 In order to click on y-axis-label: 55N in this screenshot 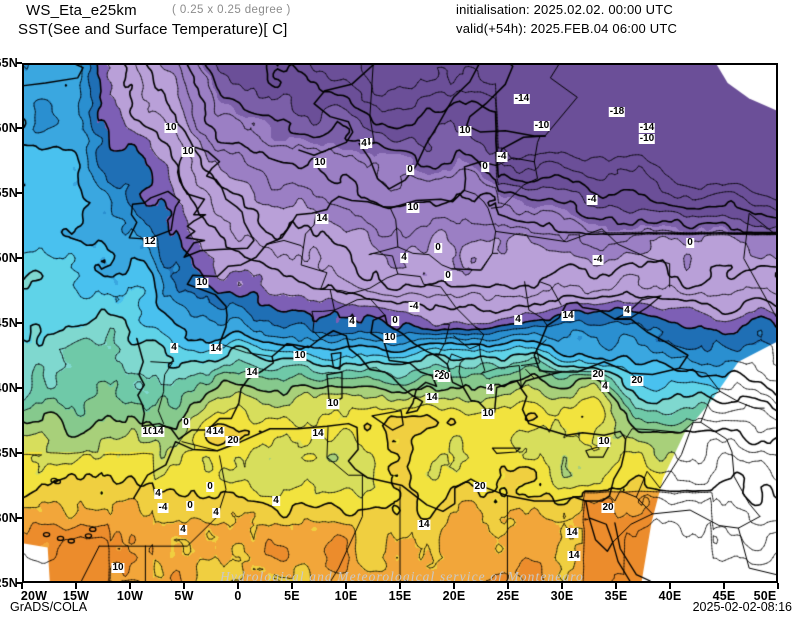, I will do `click(9, 193)`.